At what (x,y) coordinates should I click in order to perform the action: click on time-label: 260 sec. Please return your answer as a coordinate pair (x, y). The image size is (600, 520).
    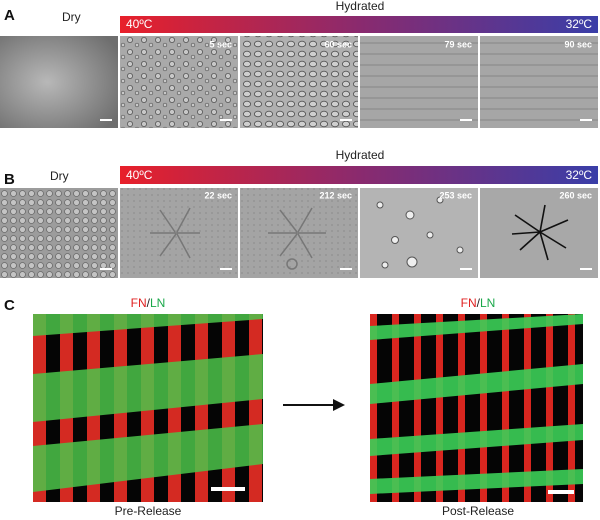
    Looking at the image, I should click on (575, 195).